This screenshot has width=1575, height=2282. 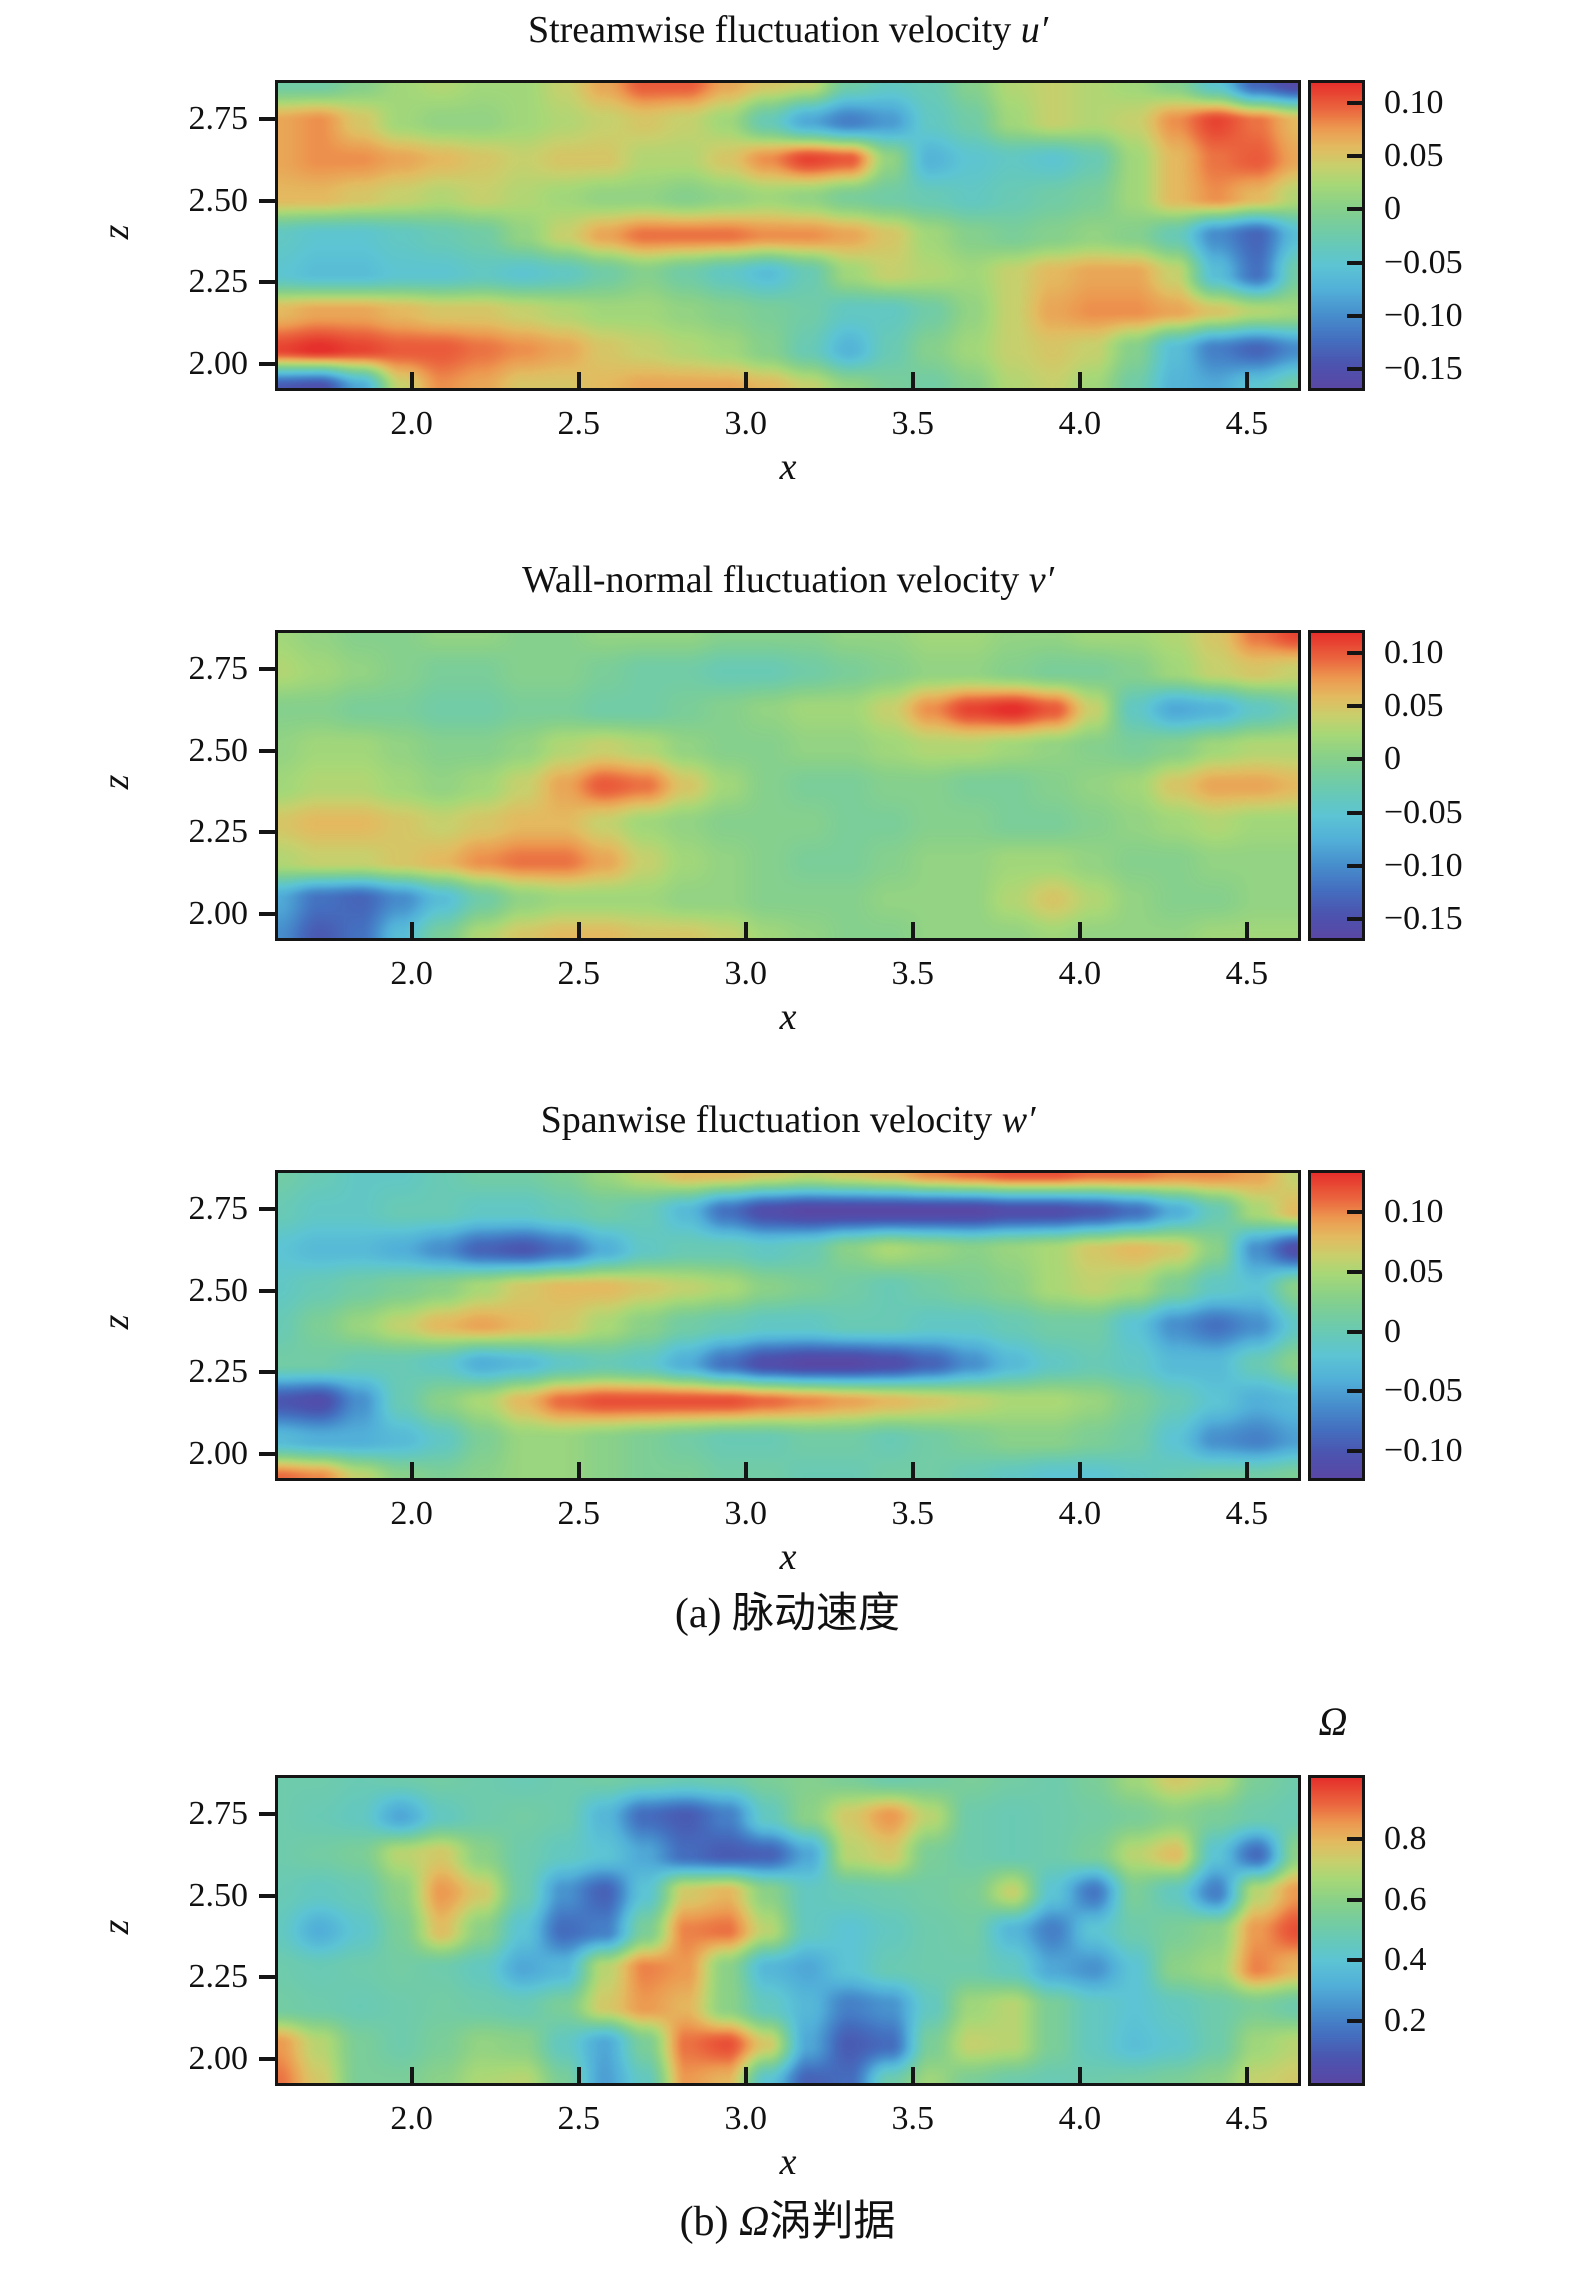 I want to click on colorbar-w-canvas, so click(x=1336, y=1325).